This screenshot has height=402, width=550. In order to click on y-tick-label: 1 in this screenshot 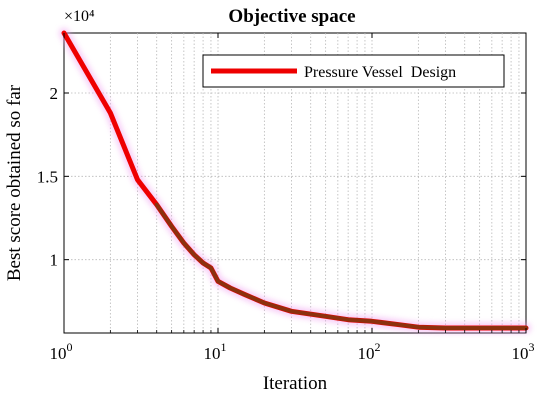, I will do `click(54, 260)`.